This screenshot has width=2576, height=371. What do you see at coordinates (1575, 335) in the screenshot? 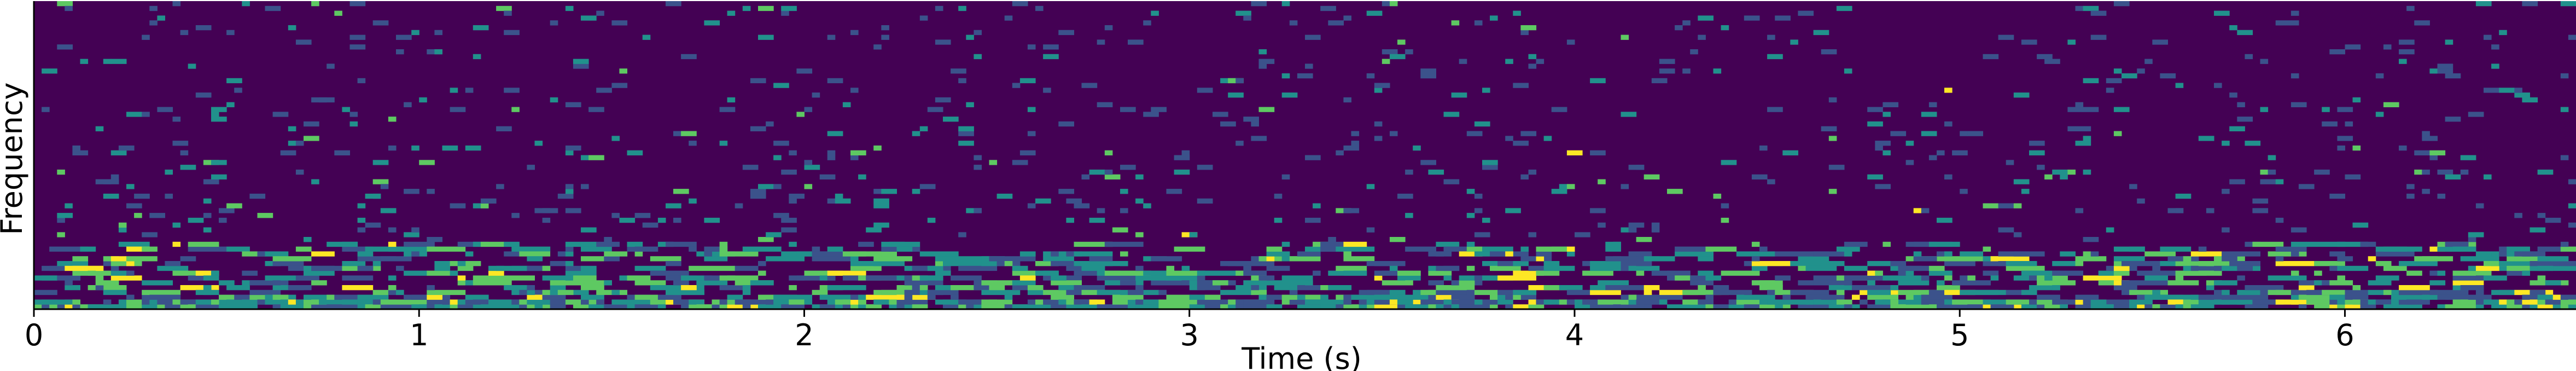
I see `x-tick-label: 4` at bounding box center [1575, 335].